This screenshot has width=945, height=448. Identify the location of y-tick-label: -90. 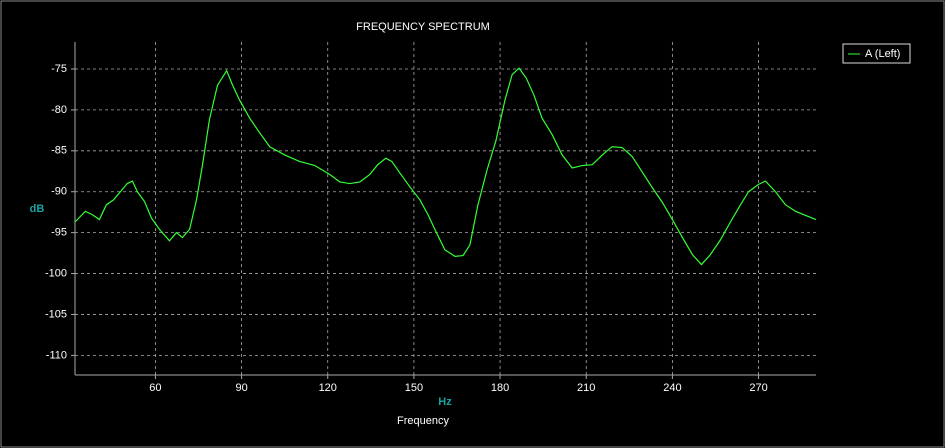
(59, 192).